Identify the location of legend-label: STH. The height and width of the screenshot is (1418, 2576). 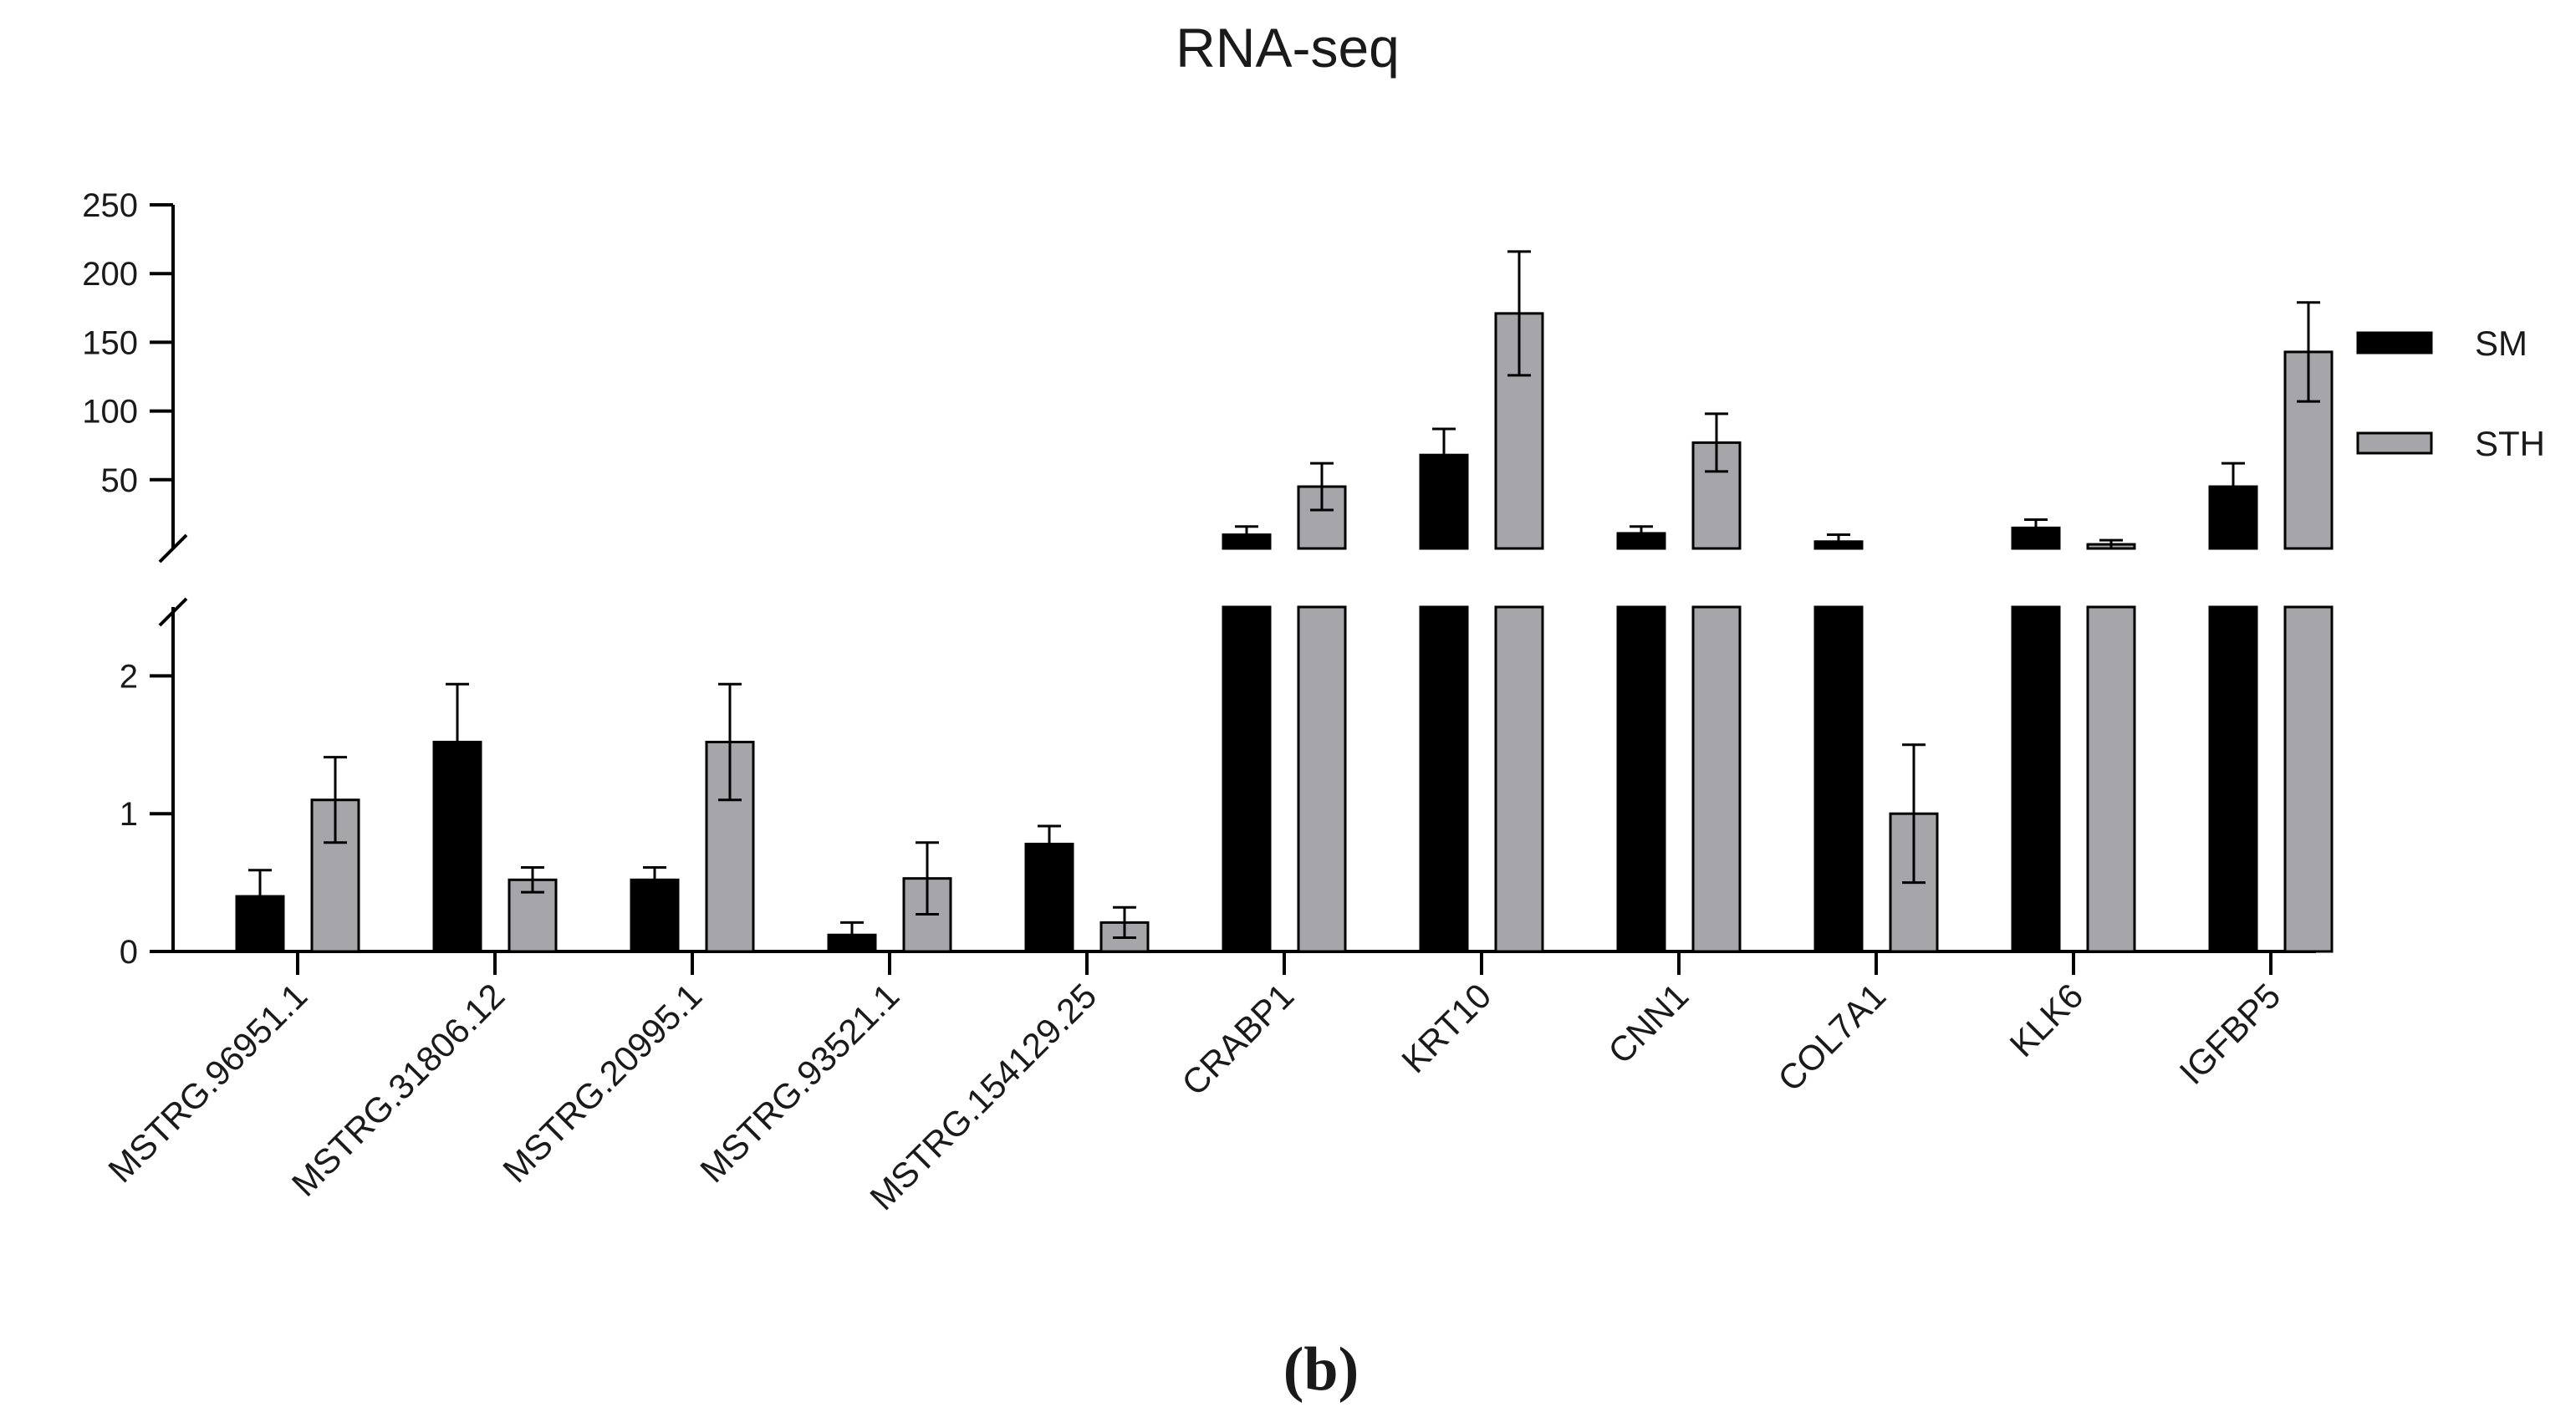
(2510, 443).